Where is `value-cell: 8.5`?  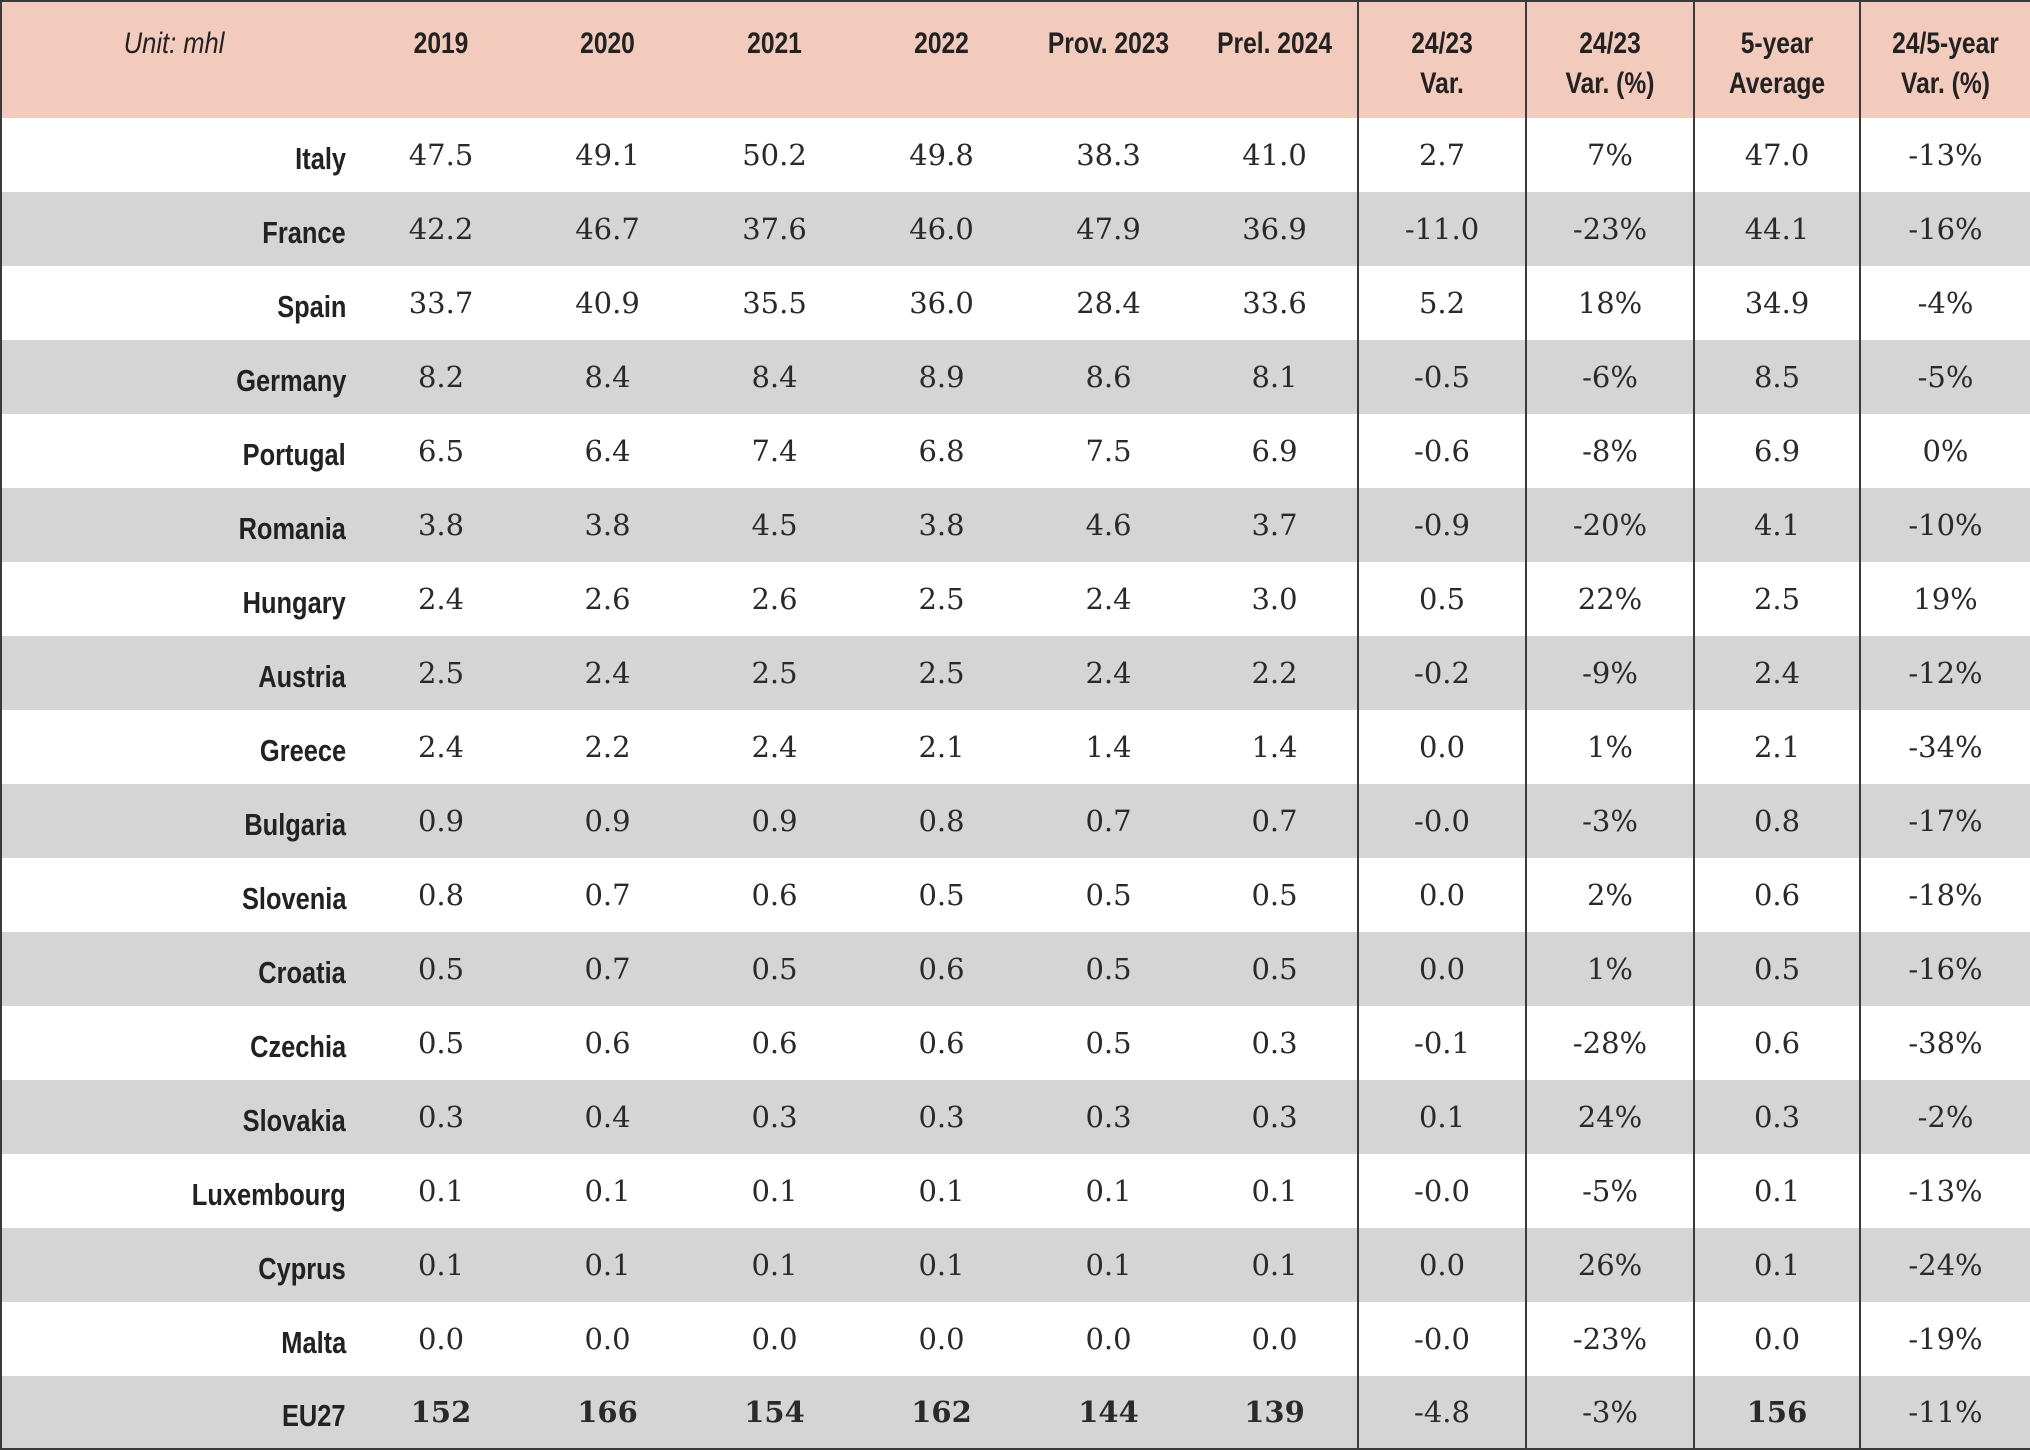 value-cell: 8.5 is located at coordinates (1776, 377).